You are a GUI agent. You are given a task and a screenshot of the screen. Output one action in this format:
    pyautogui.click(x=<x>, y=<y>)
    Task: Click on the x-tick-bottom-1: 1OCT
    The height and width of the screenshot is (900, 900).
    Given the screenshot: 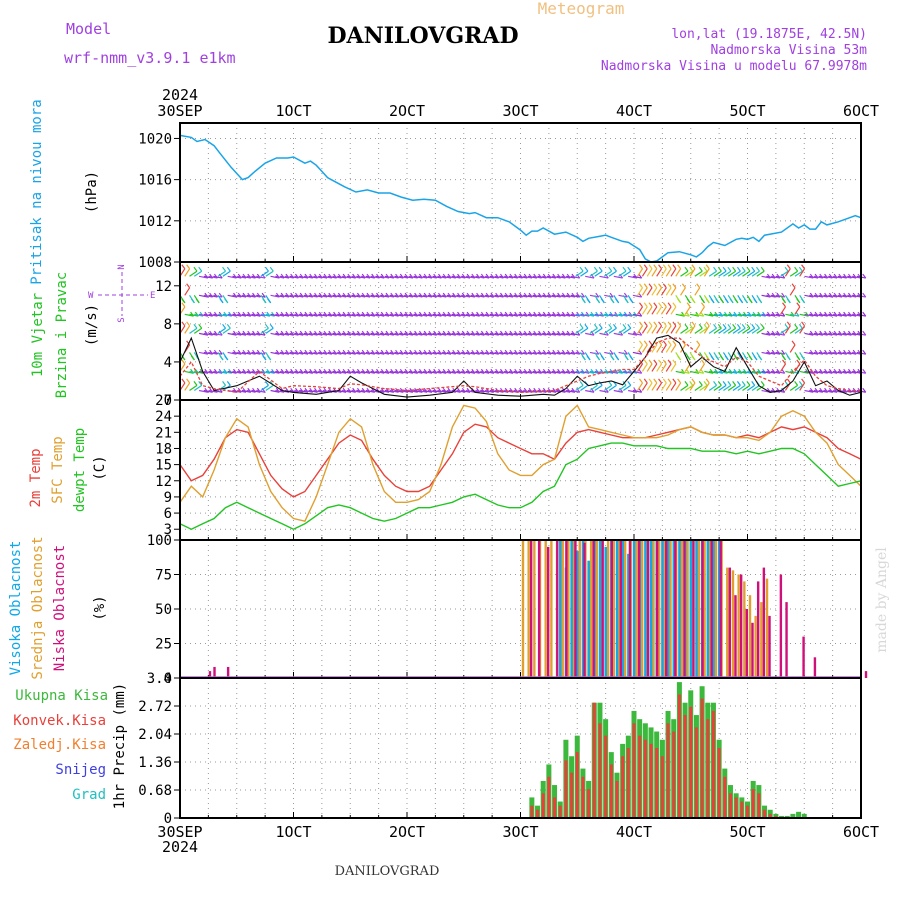 What is the action you would take?
    pyautogui.click(x=293, y=832)
    